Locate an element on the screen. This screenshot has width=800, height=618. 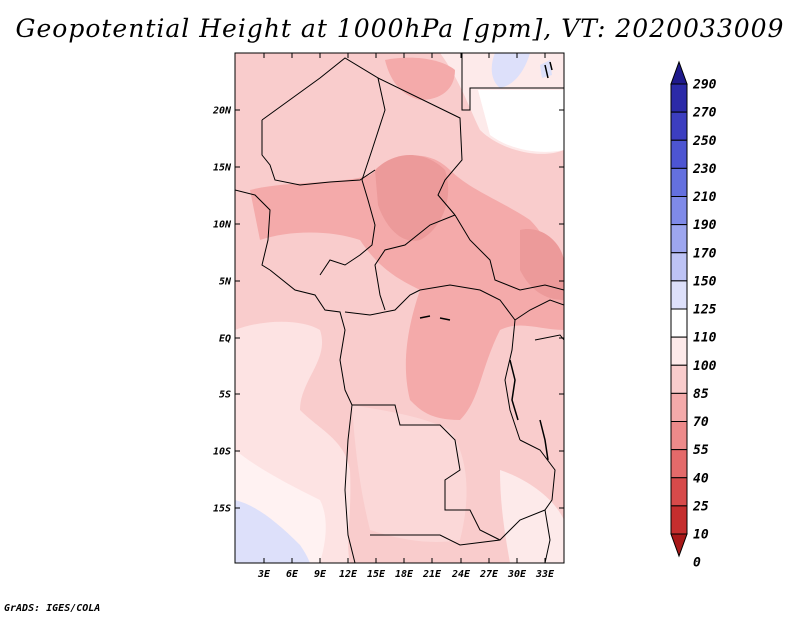
boundary-gulf-coast is located at coordinates (311, 337).